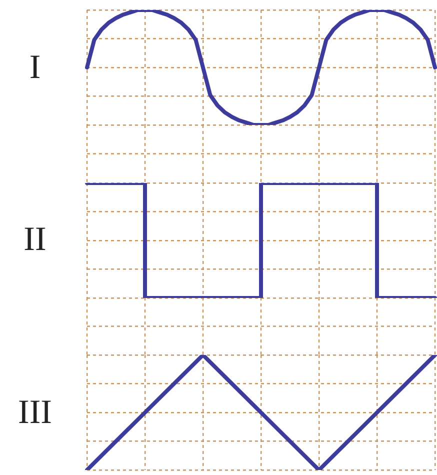 The image size is (437, 475). Describe the element at coordinates (35, 412) in the screenshot. I see `y-axis-title: III` at that location.